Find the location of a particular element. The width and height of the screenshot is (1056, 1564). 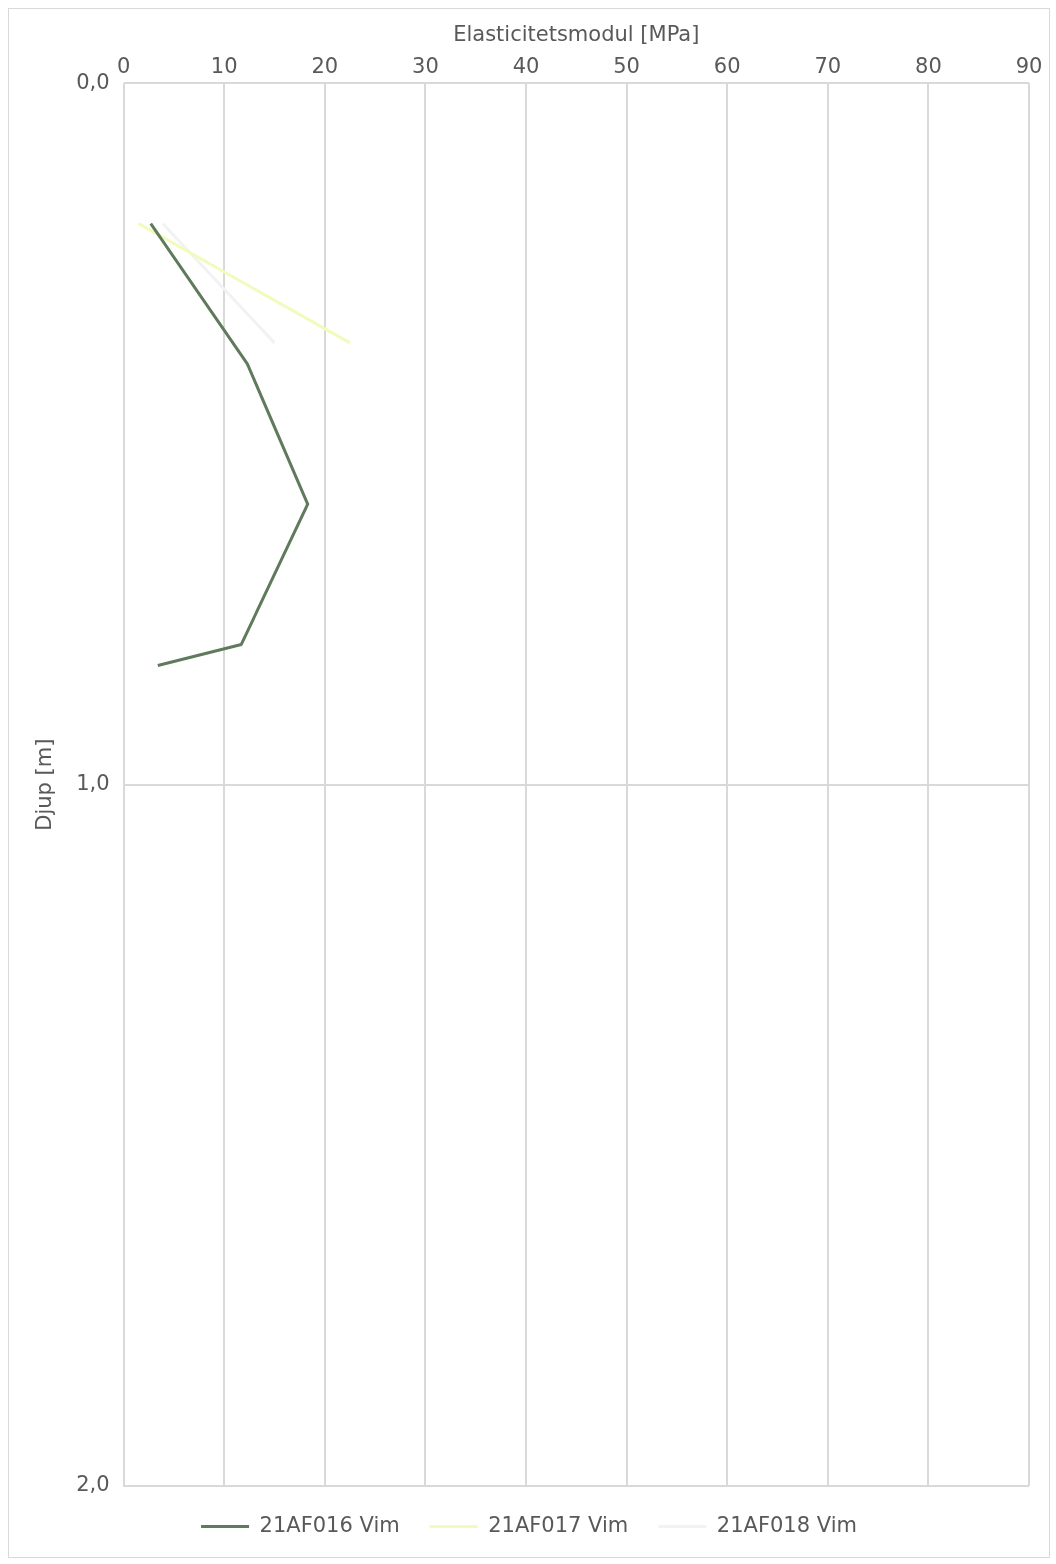

y-tick-label: 0,0 is located at coordinates (93, 81).